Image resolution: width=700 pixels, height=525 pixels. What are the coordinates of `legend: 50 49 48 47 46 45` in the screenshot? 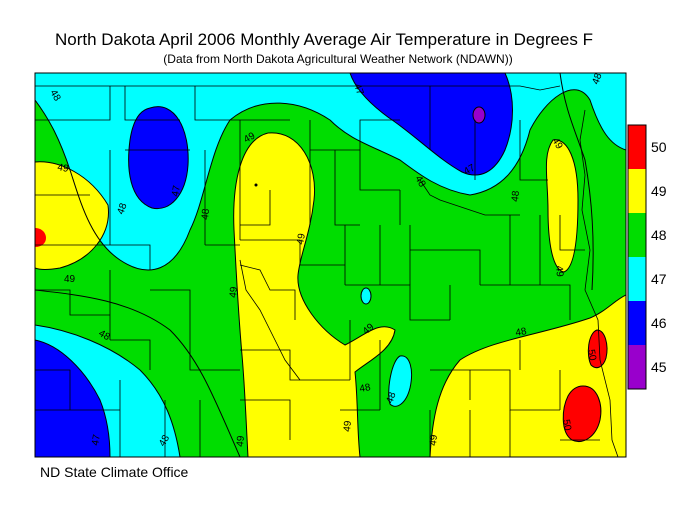 It's located at (647, 257).